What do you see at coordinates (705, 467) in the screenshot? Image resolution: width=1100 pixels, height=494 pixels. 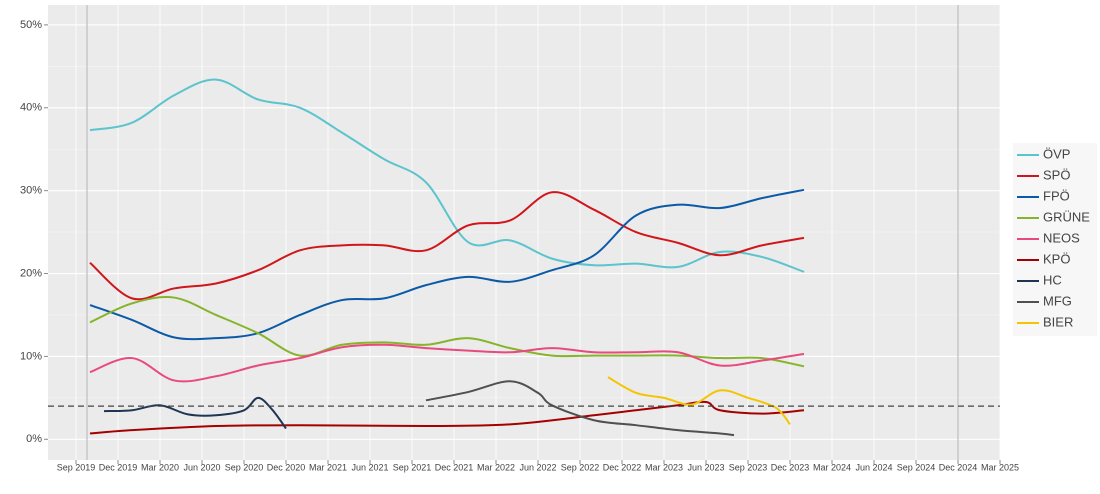 I see `x-tick-label: Jun 2023` at bounding box center [705, 467].